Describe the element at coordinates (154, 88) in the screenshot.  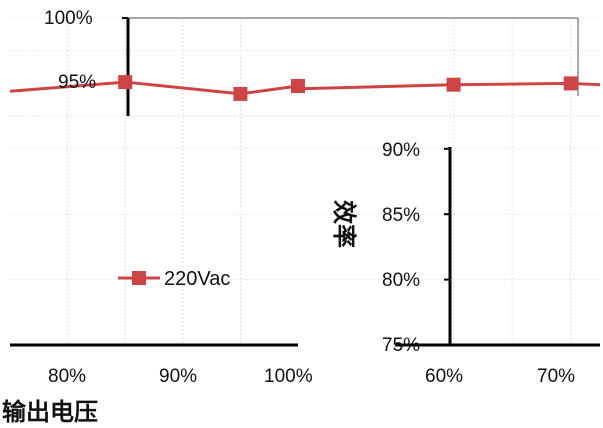
I see `series-line-left` at that location.